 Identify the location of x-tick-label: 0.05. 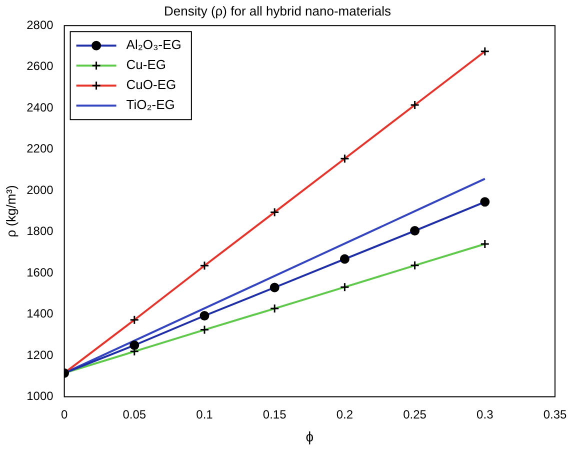
(134, 414).